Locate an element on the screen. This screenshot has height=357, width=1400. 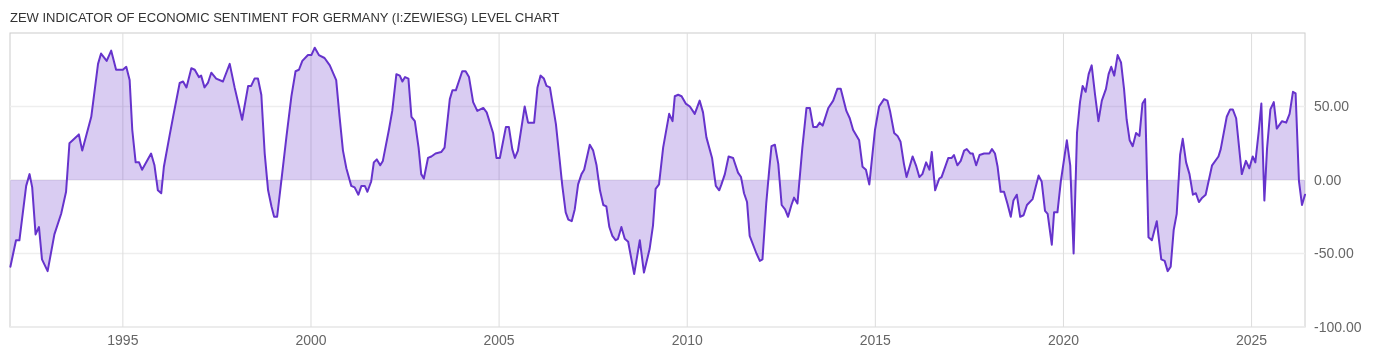
y-tick-label: -50.00 is located at coordinates (1334, 253).